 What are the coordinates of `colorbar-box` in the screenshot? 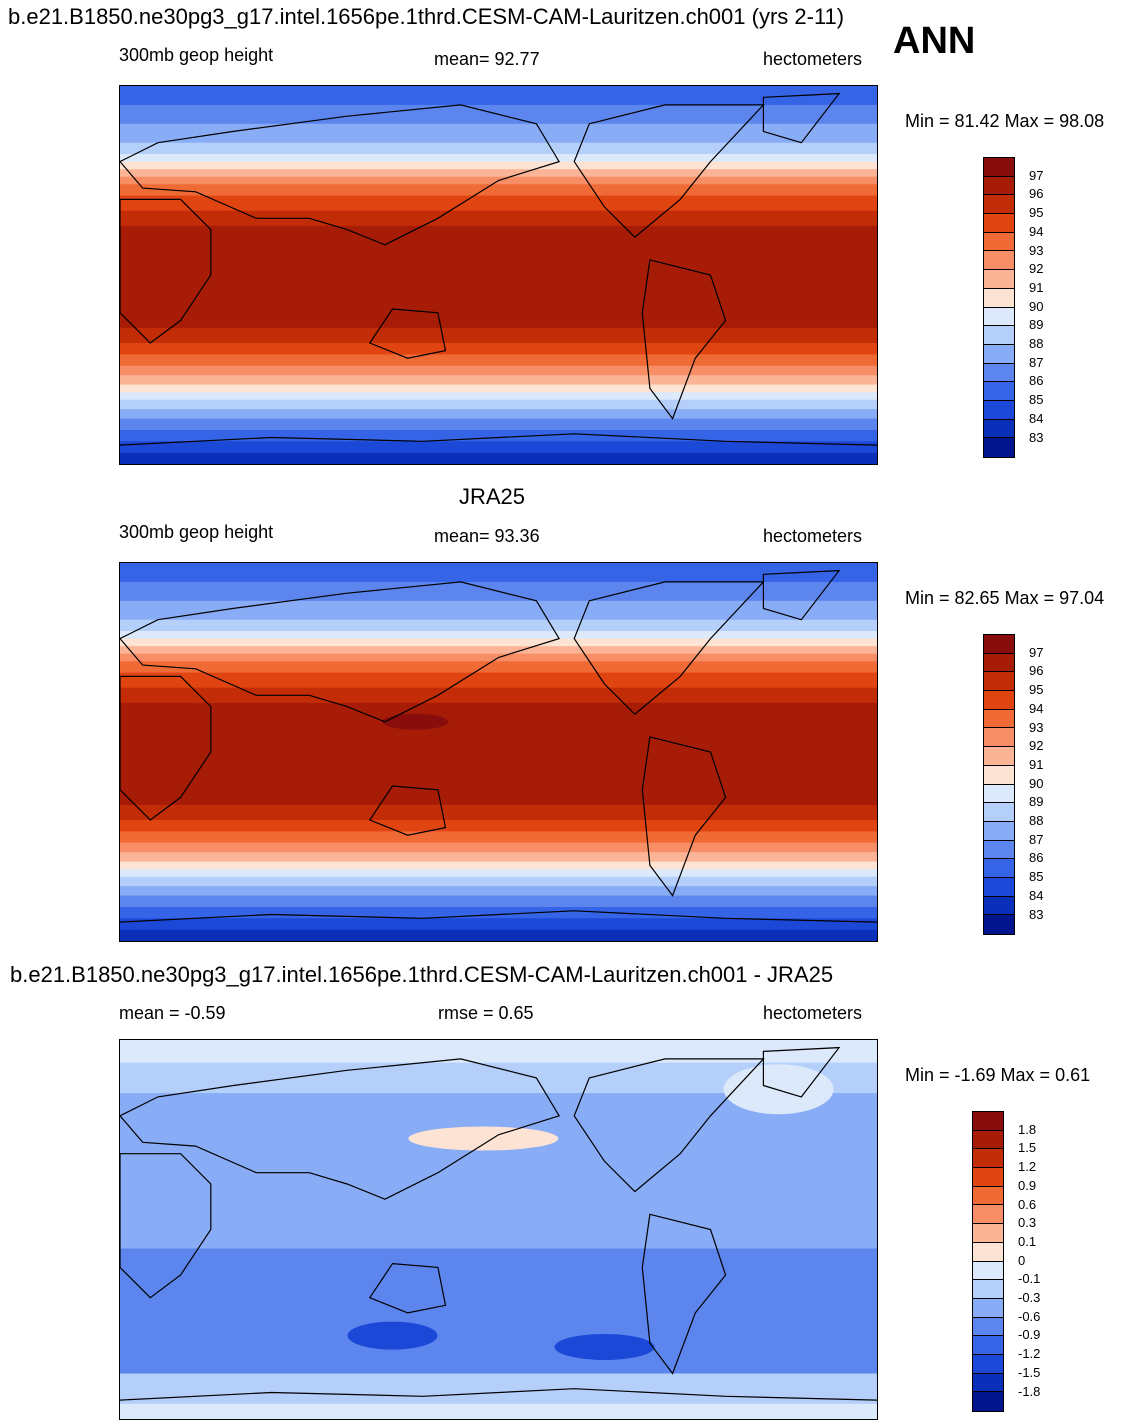 It's located at (988, 1261).